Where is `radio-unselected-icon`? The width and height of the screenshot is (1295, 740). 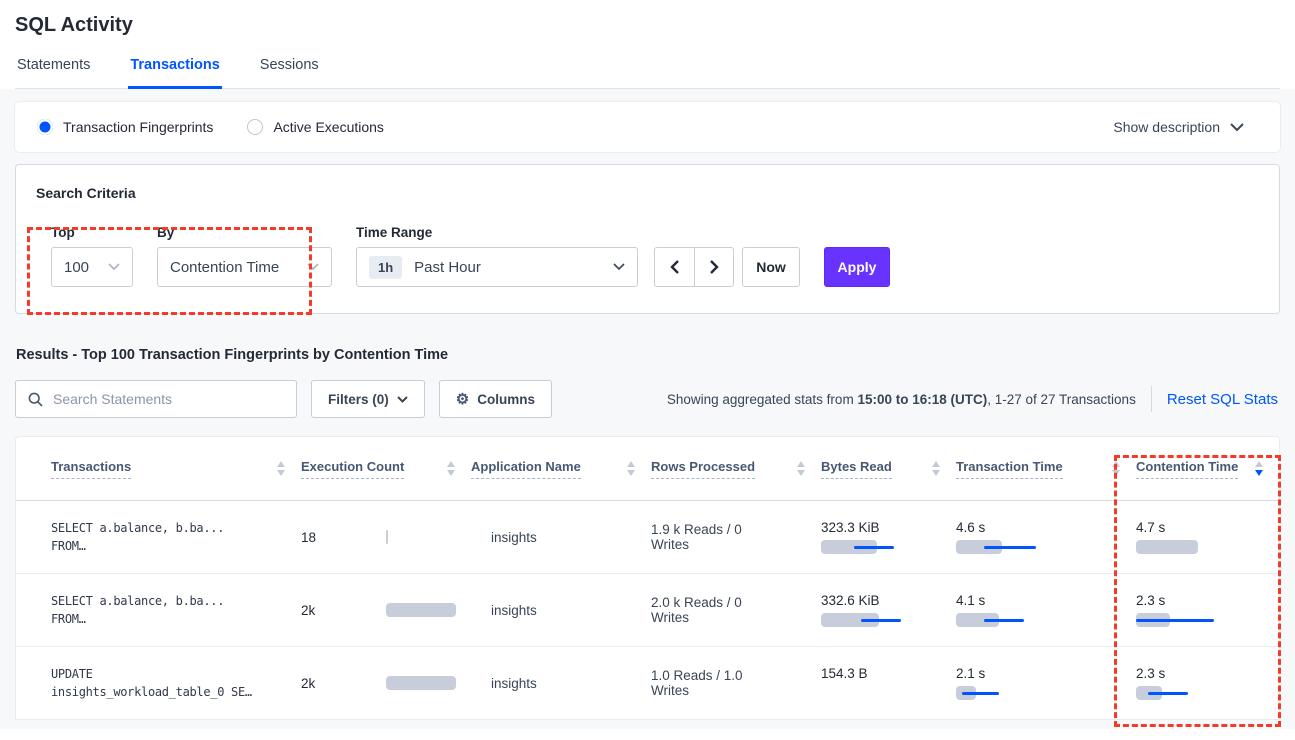 radio-unselected-icon is located at coordinates (255, 127).